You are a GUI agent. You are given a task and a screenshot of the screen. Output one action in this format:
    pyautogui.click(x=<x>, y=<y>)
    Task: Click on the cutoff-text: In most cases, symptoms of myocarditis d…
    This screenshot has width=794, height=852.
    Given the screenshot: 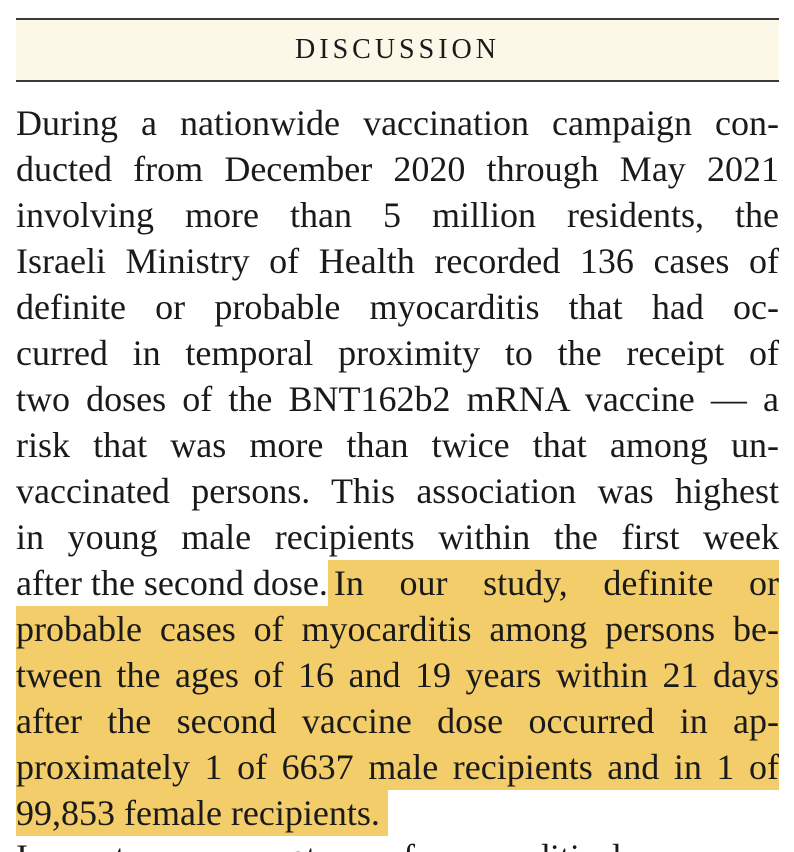 What is the action you would take?
    pyautogui.click(x=332, y=844)
    